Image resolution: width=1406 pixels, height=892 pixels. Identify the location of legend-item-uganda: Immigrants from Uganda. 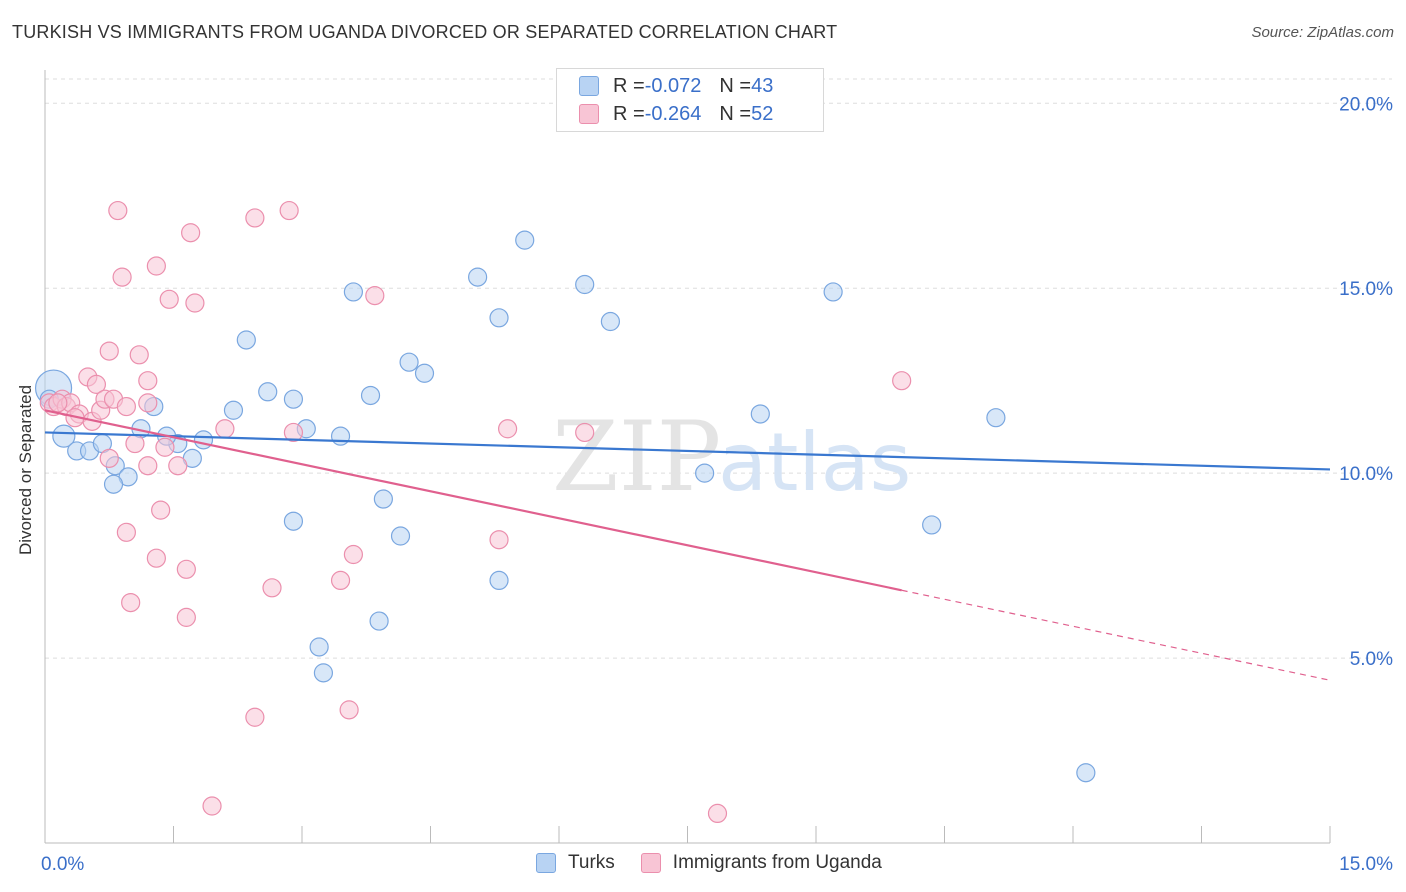
(761, 863).